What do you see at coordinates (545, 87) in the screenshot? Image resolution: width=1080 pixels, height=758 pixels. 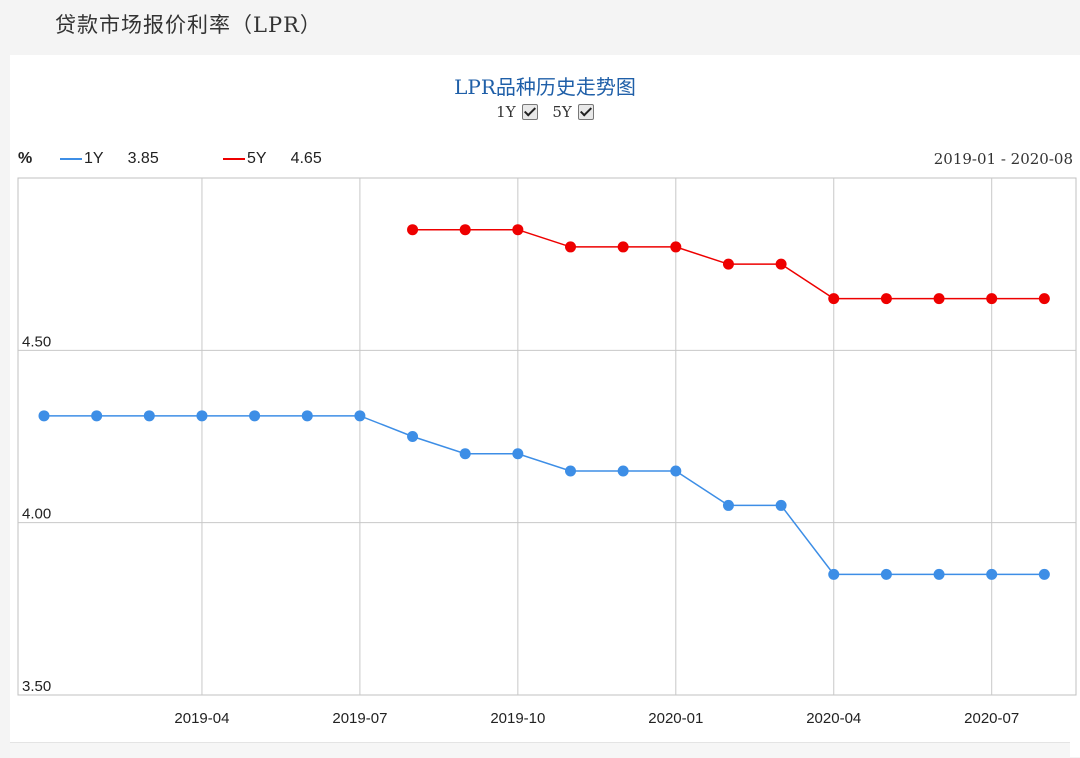 I see `chart-title: LPR品种历史走势图` at bounding box center [545, 87].